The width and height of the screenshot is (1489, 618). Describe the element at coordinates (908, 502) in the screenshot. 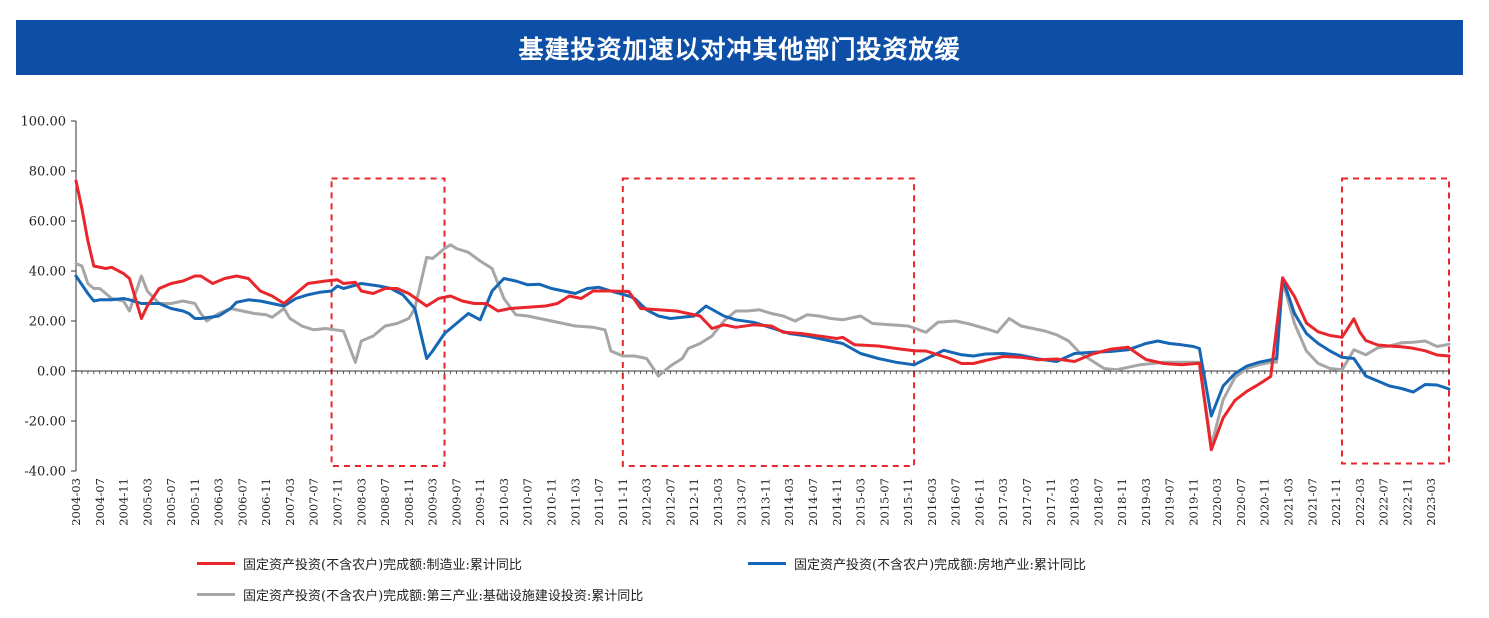

I see `x-tick-label: 2015-11` at that location.